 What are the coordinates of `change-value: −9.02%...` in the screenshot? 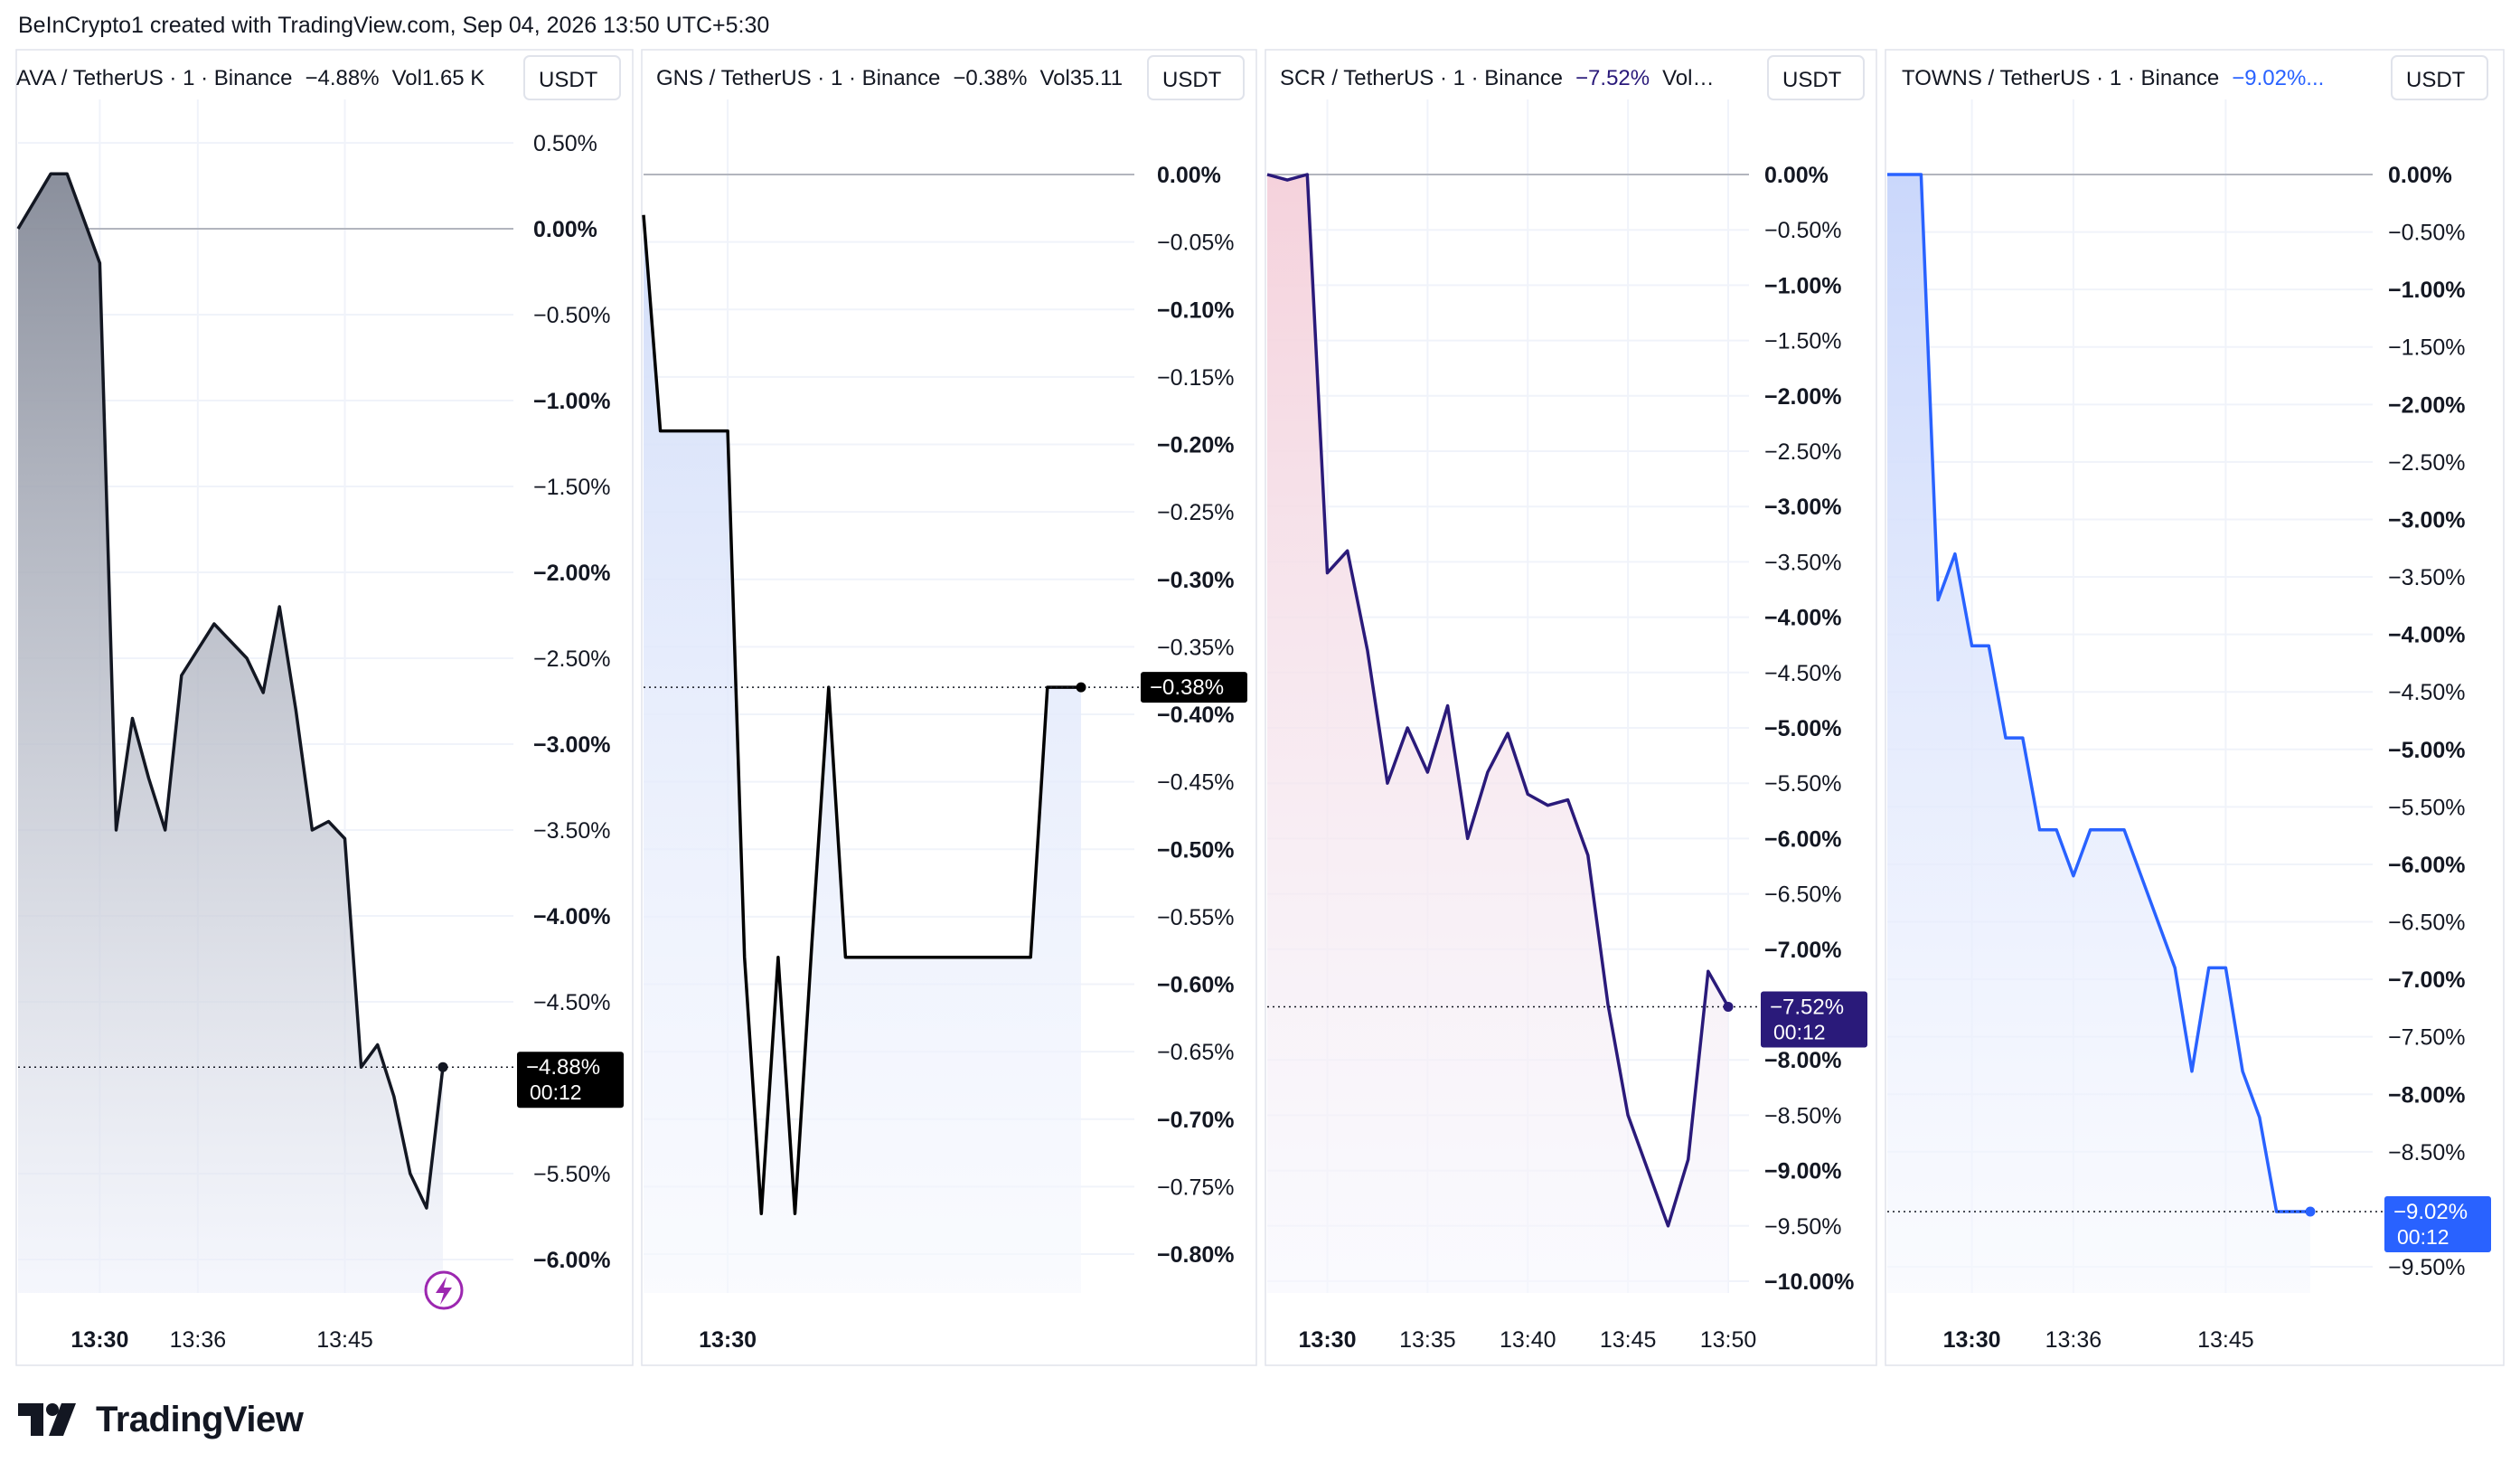 It's located at (2278, 78).